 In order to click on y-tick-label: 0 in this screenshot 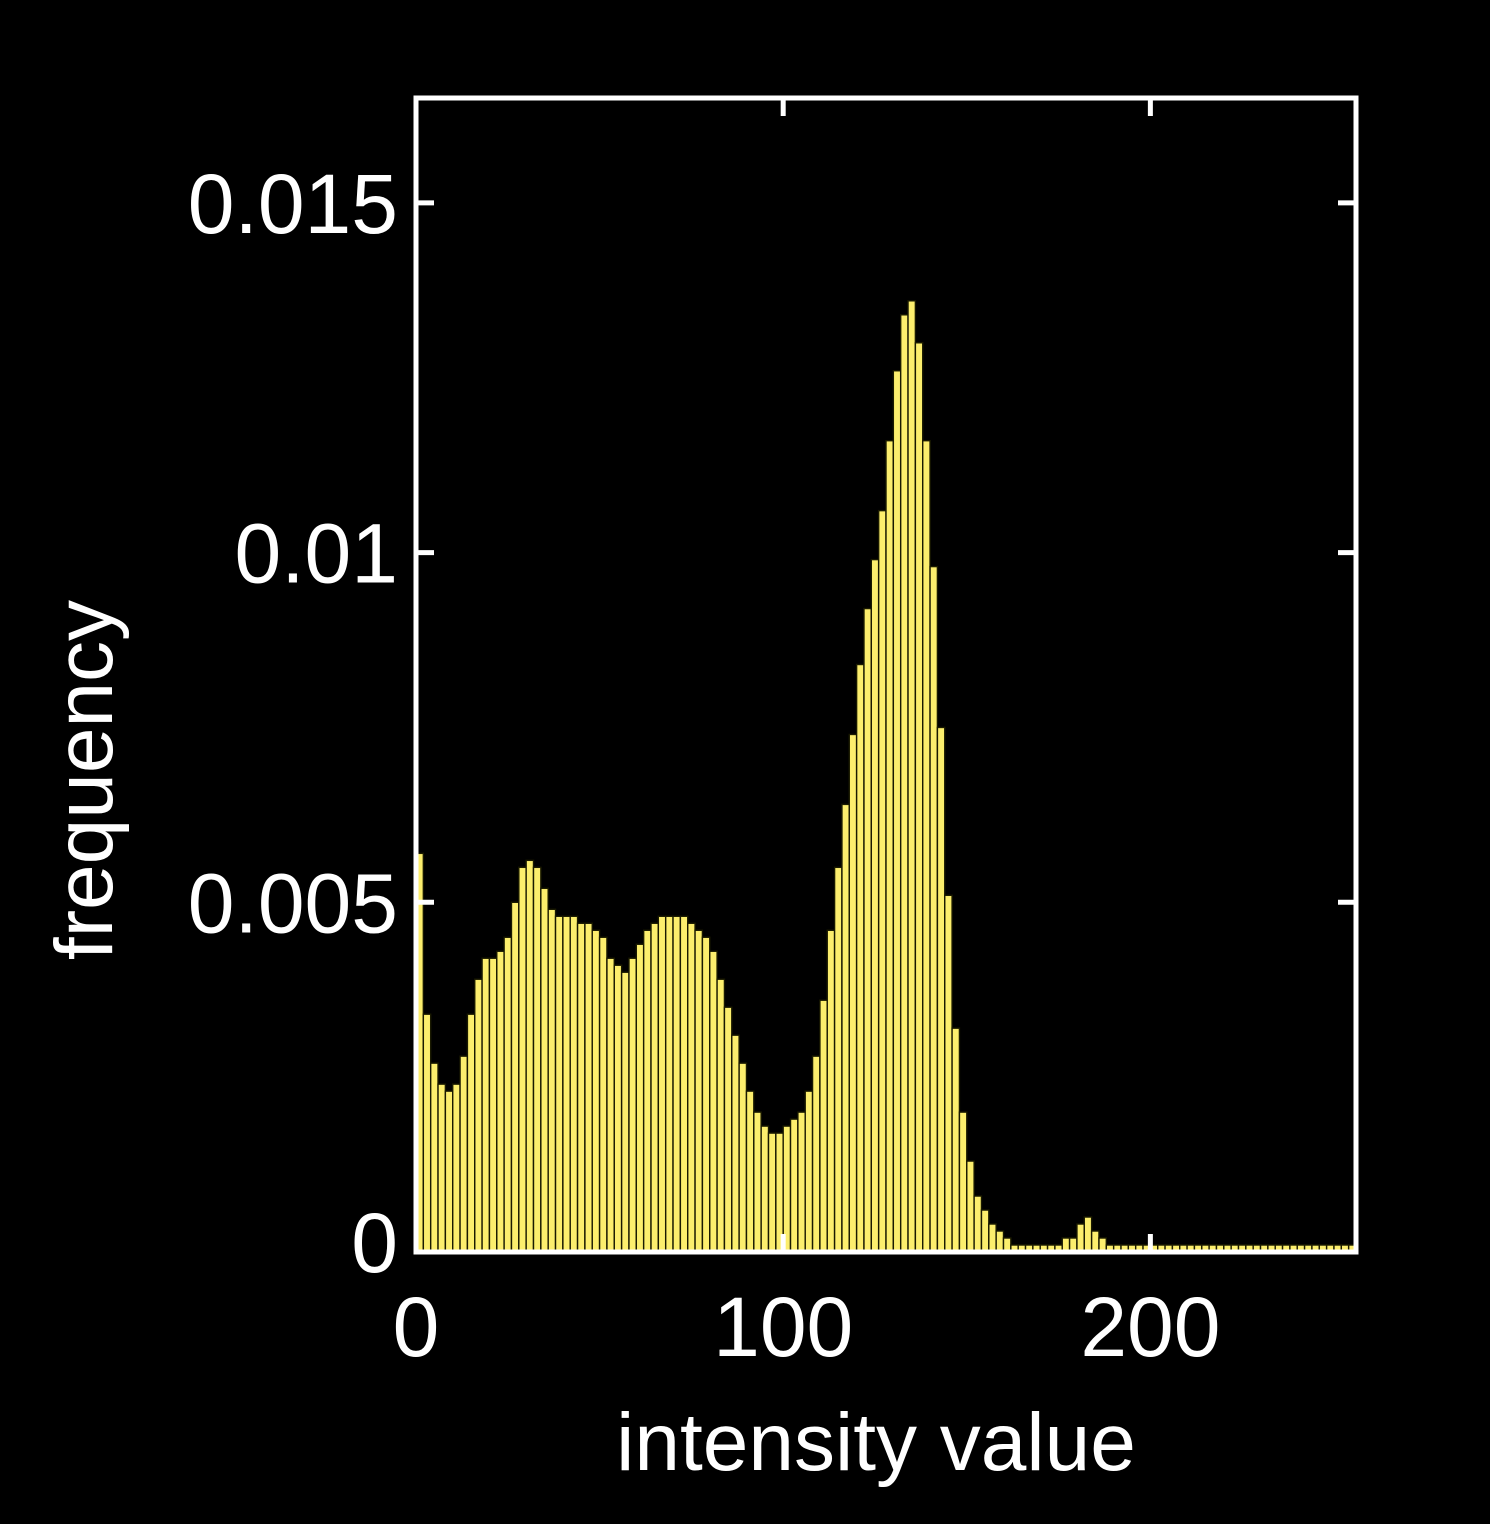, I will do `click(374, 1243)`.